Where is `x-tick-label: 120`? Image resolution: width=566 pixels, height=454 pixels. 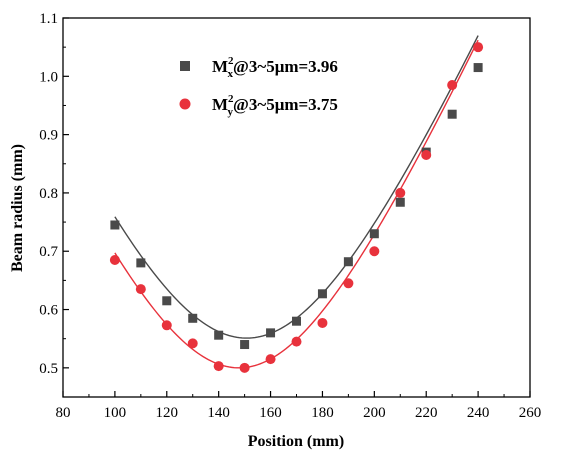 x-tick-label: 120 is located at coordinates (167, 413).